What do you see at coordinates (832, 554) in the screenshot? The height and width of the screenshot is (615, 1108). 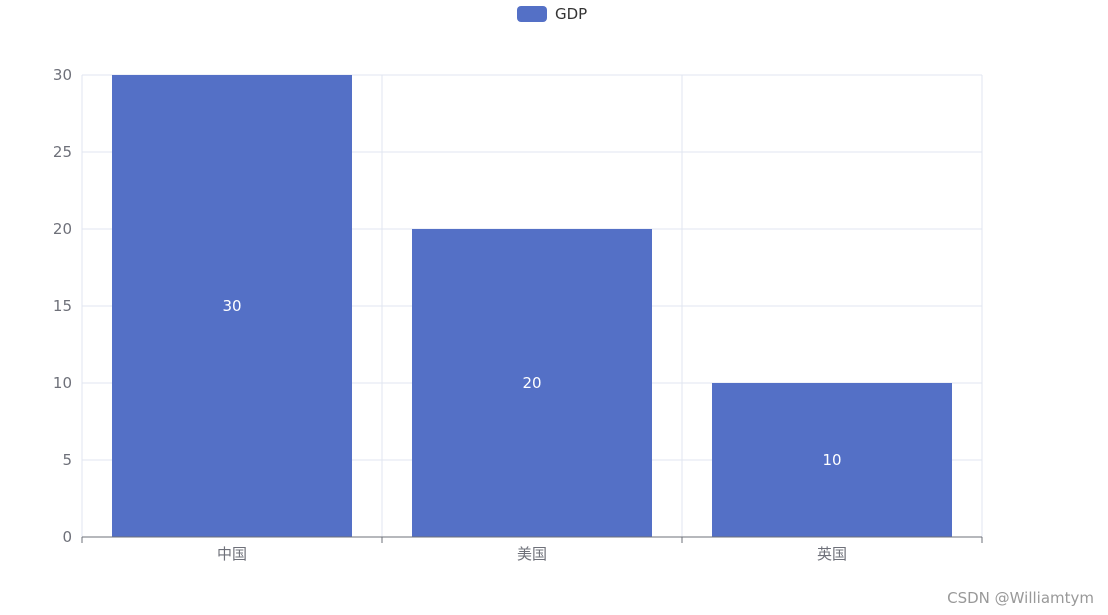 I see `x-tick-label: 英国` at bounding box center [832, 554].